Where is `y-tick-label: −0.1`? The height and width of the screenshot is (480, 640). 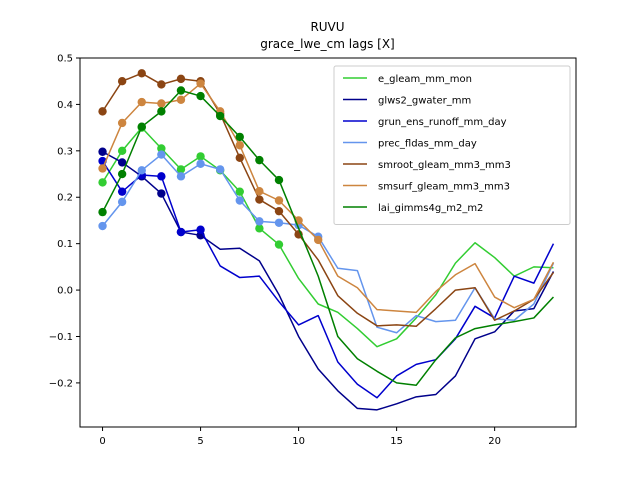
y-tick-label: −0.1 is located at coordinates (61, 337).